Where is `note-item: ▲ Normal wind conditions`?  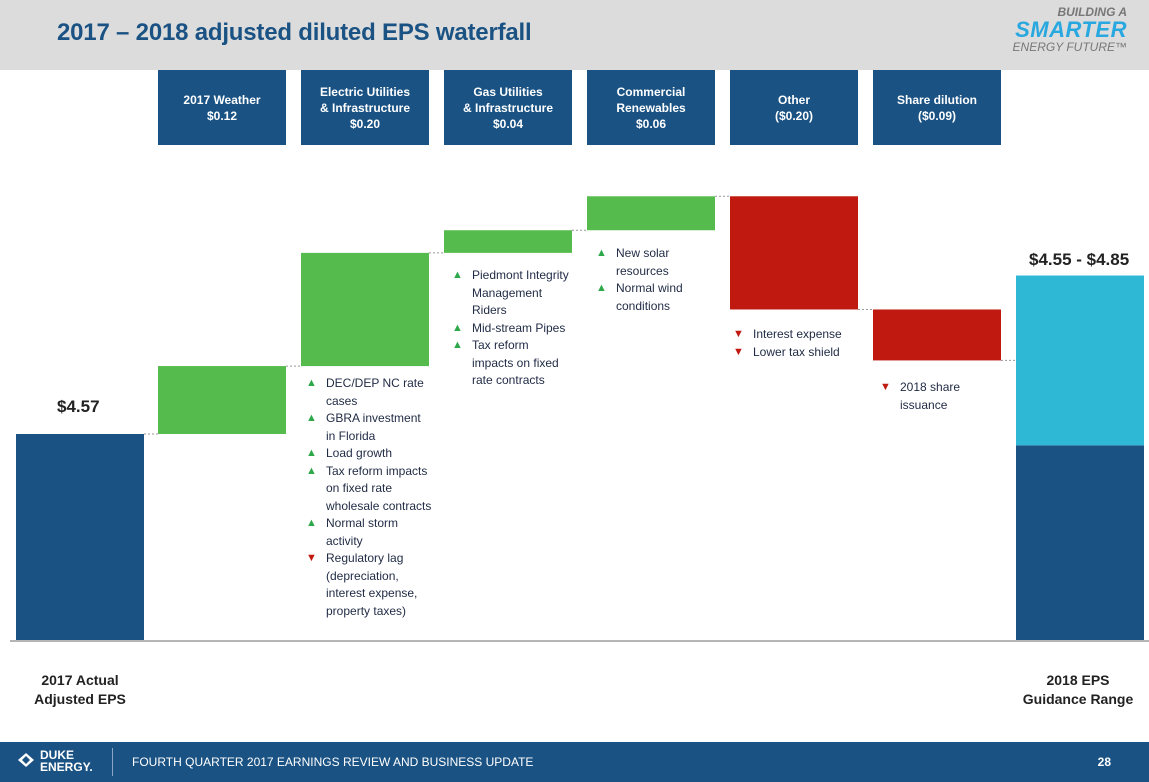
note-item: ▲ Normal wind conditions is located at coordinates (639, 297).